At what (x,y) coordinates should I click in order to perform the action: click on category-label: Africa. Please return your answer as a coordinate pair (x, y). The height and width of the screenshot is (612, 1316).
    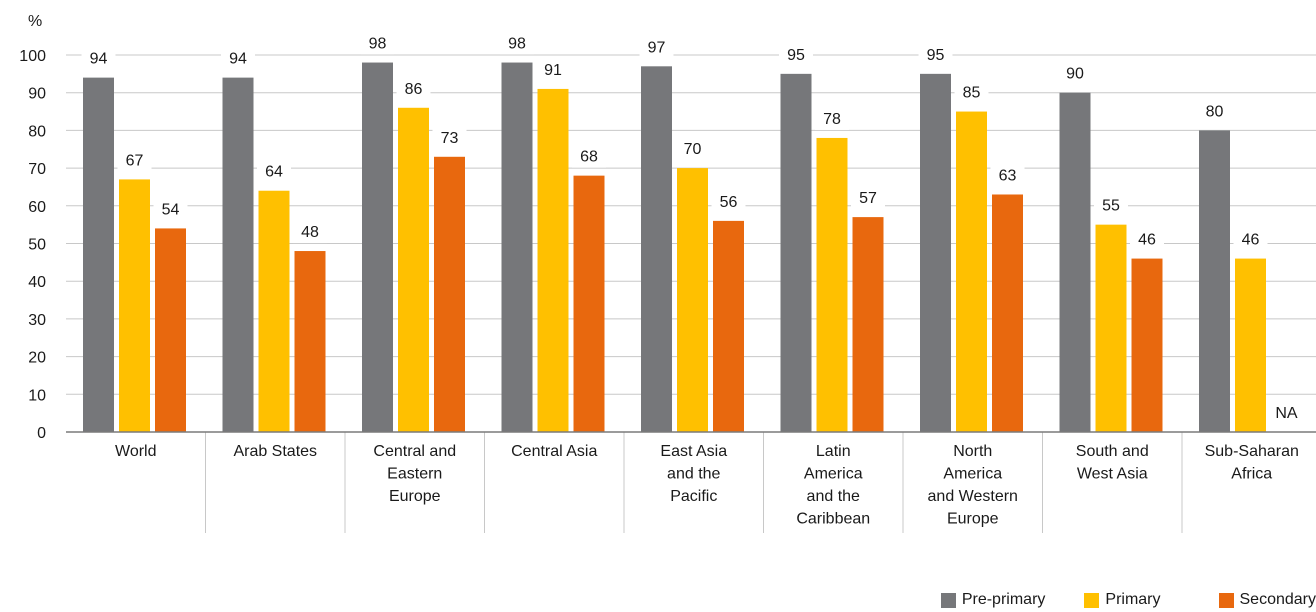
    Looking at the image, I should click on (1251, 474).